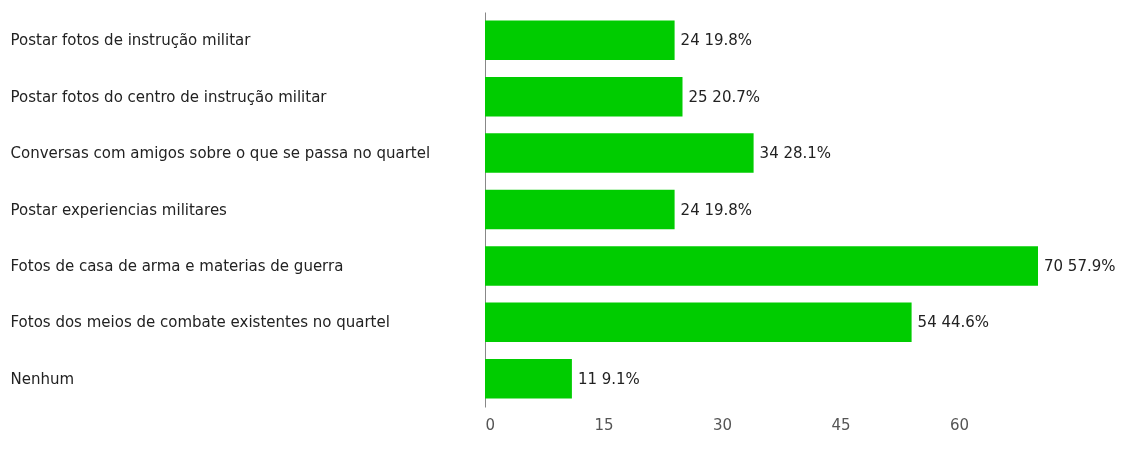 The height and width of the screenshot is (450, 1136). I want to click on data-label: 34 28.1%, so click(795, 153).